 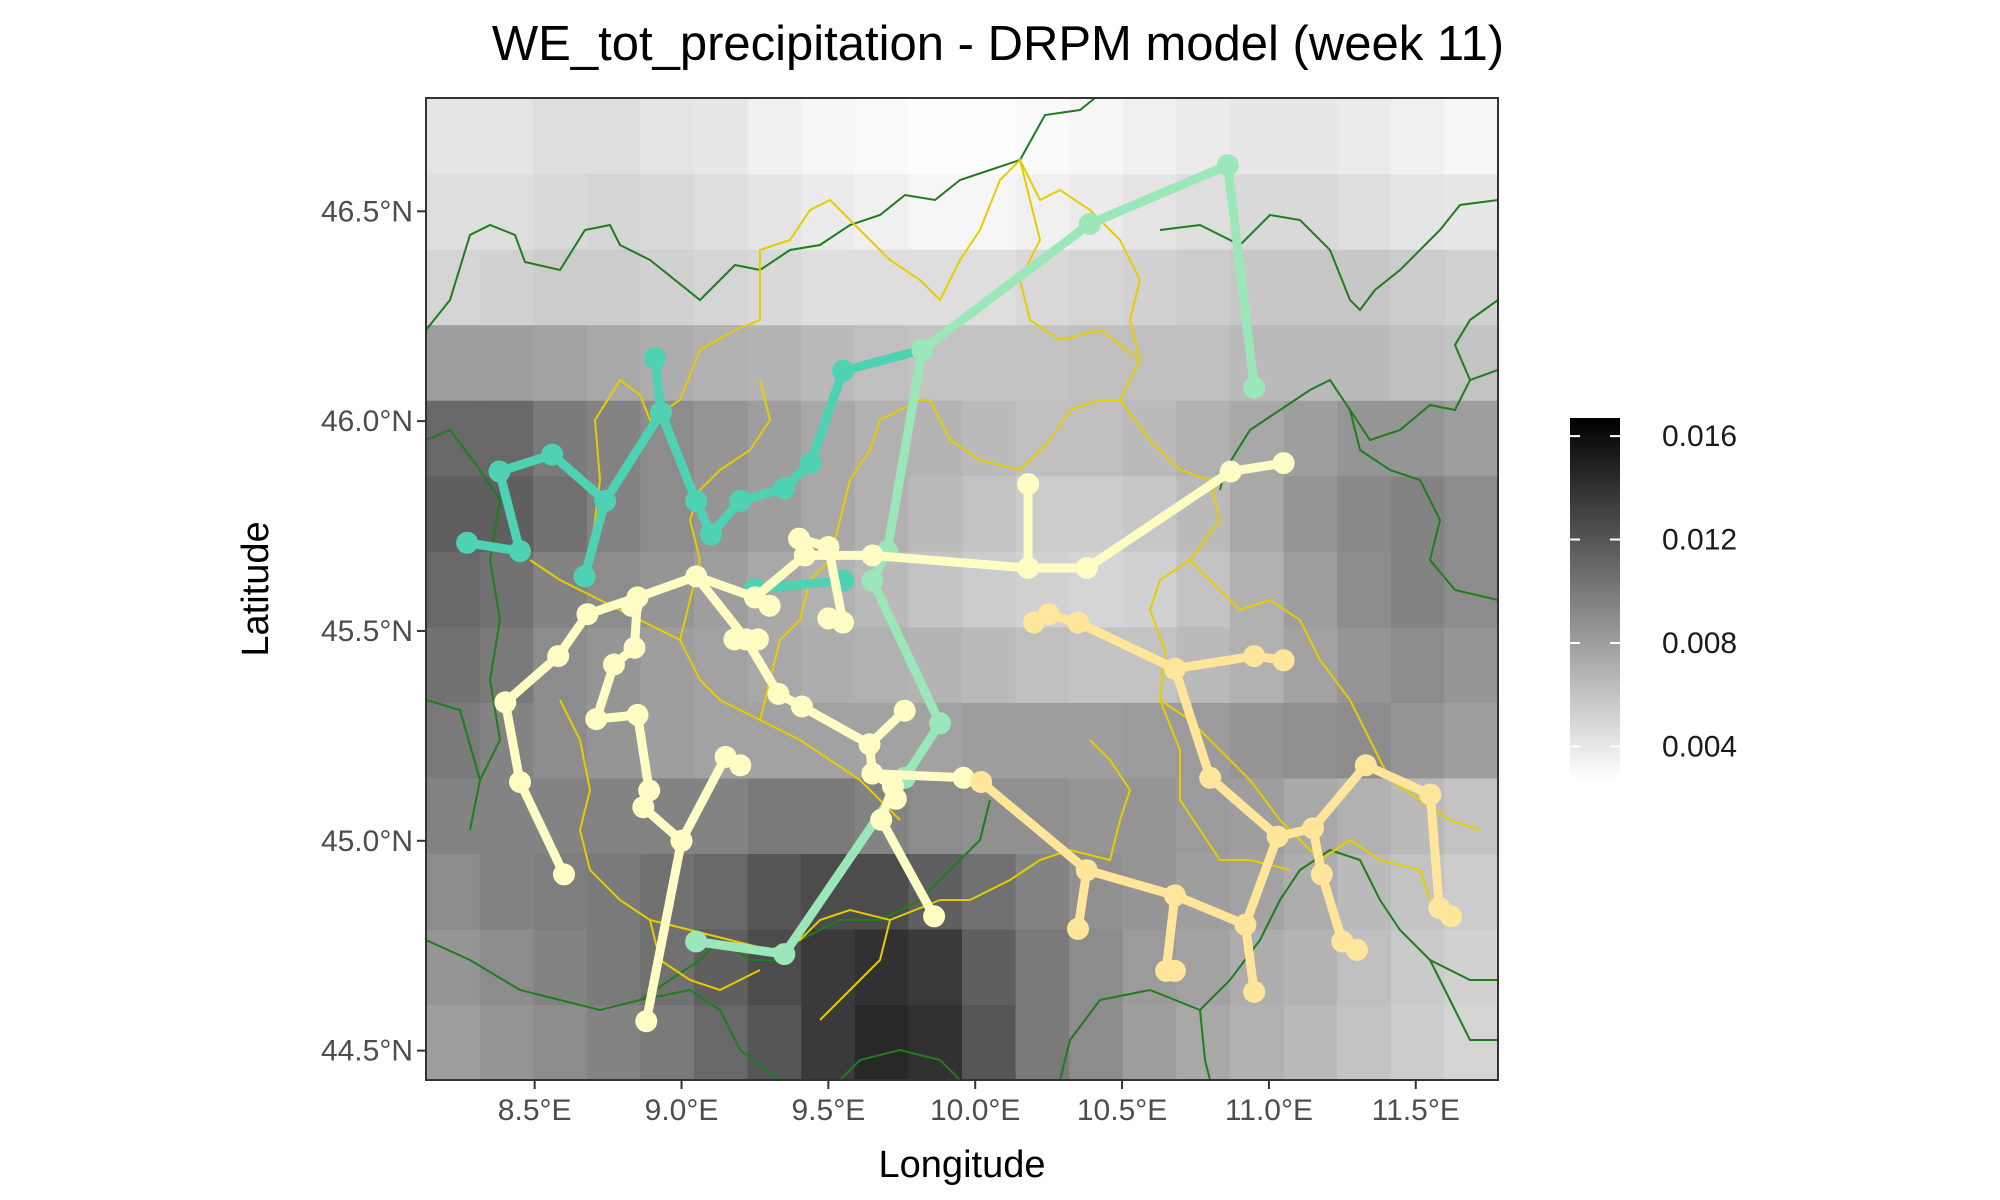 I want to click on x-axis-ticks: 8.5°E 9.0°E 9.5°E 10.0°E 10.5°E 11.0°E 11.5°E, so click(x=979, y=1103).